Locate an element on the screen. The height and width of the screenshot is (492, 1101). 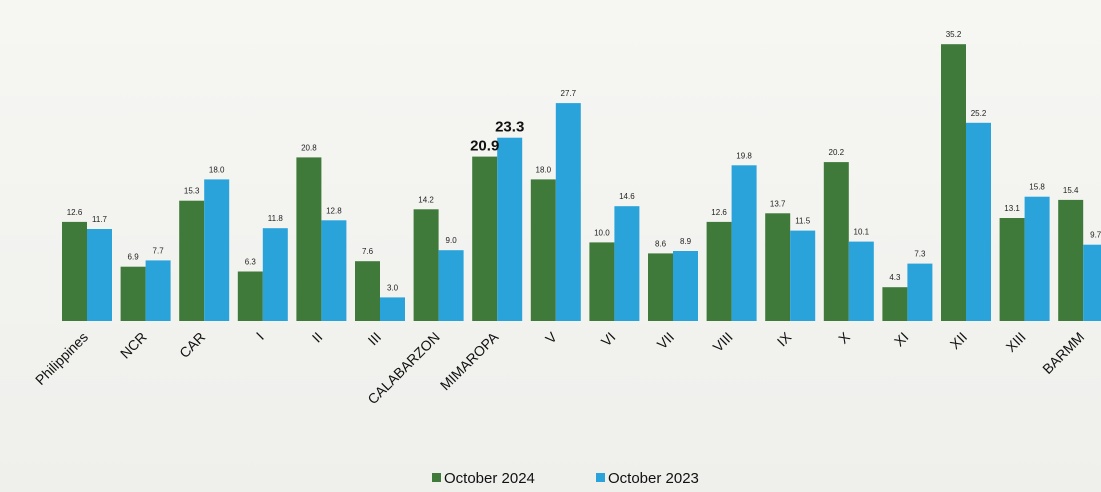
value-label-oct2024-15: 35.2 is located at coordinates (954, 34).